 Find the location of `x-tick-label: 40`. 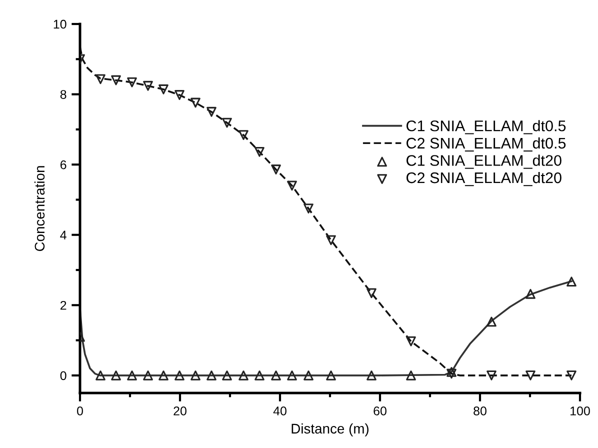

x-tick-label: 40 is located at coordinates (279, 411).